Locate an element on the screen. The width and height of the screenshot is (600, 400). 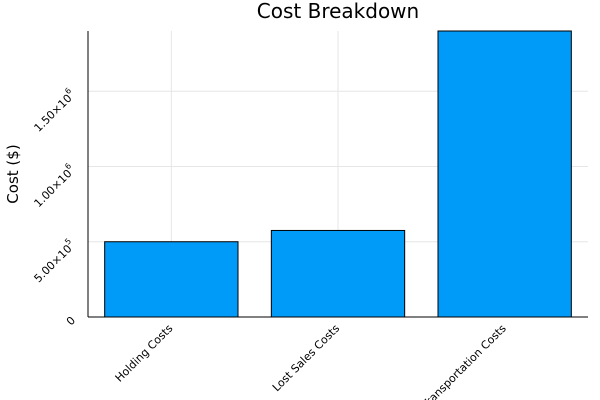
x-tick-label: Holding Costs is located at coordinates (144, 353).